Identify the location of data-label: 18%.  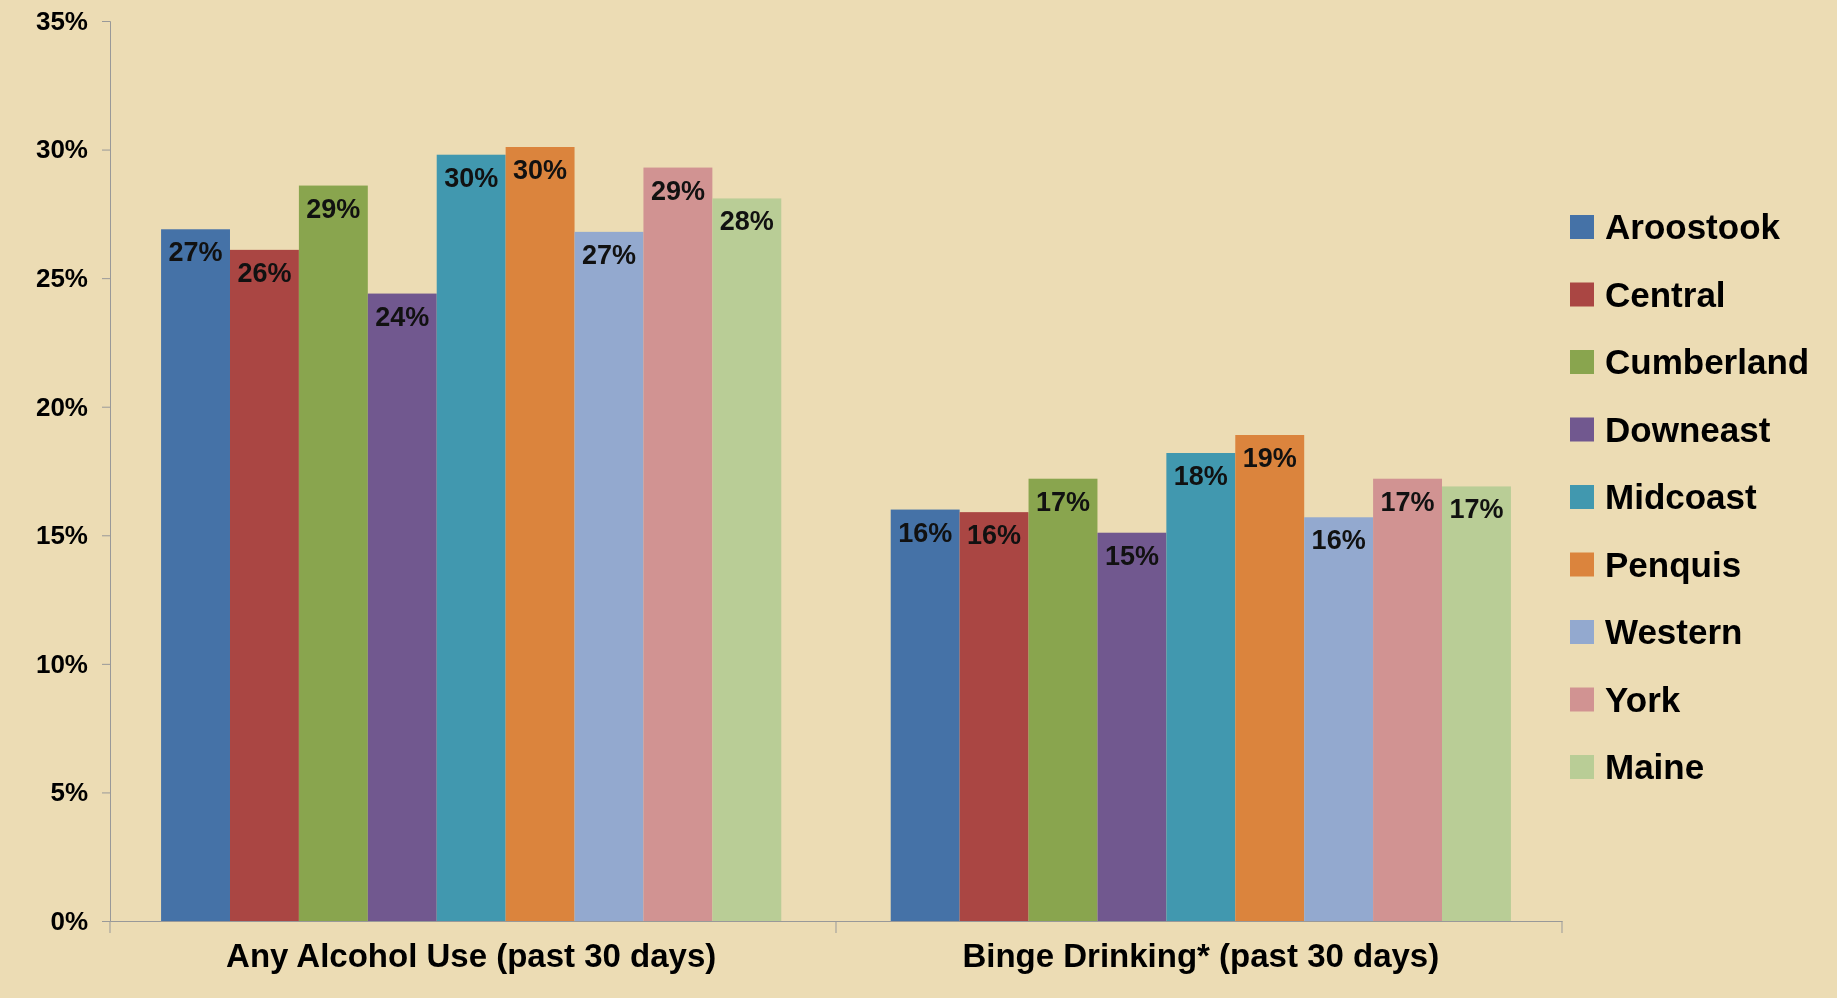
(1200, 476).